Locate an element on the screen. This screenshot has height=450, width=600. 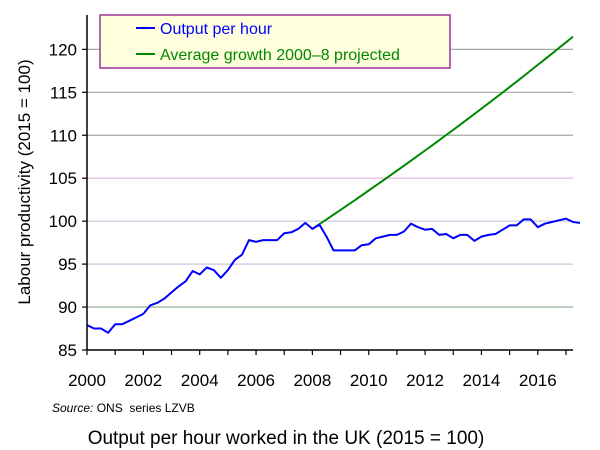
y-tick-label: 85 is located at coordinates (67, 350).